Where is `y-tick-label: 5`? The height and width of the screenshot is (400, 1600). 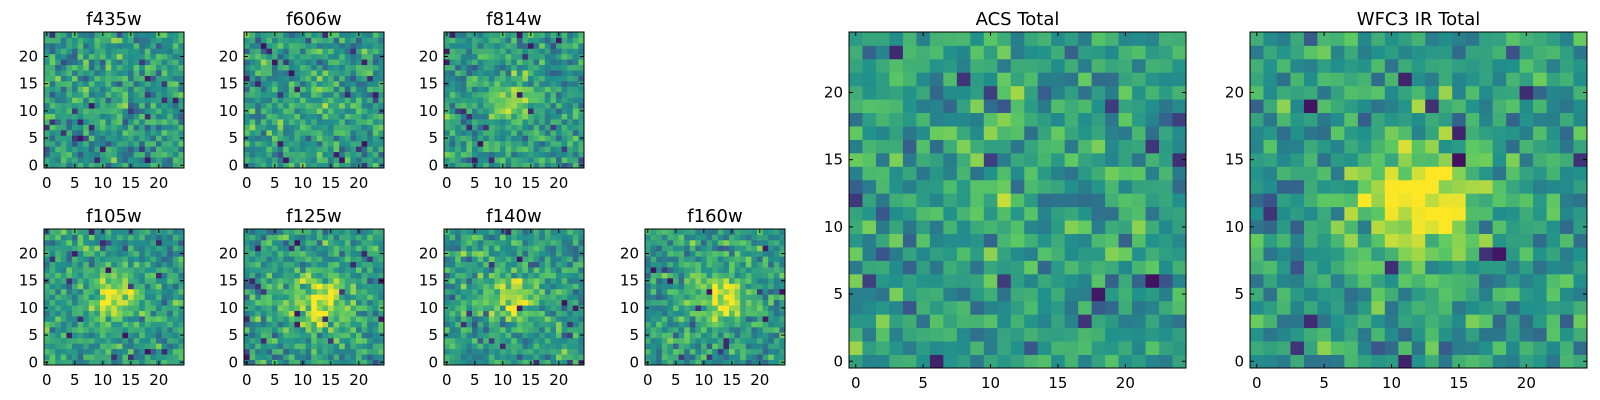 y-tick-label: 5 is located at coordinates (634, 335).